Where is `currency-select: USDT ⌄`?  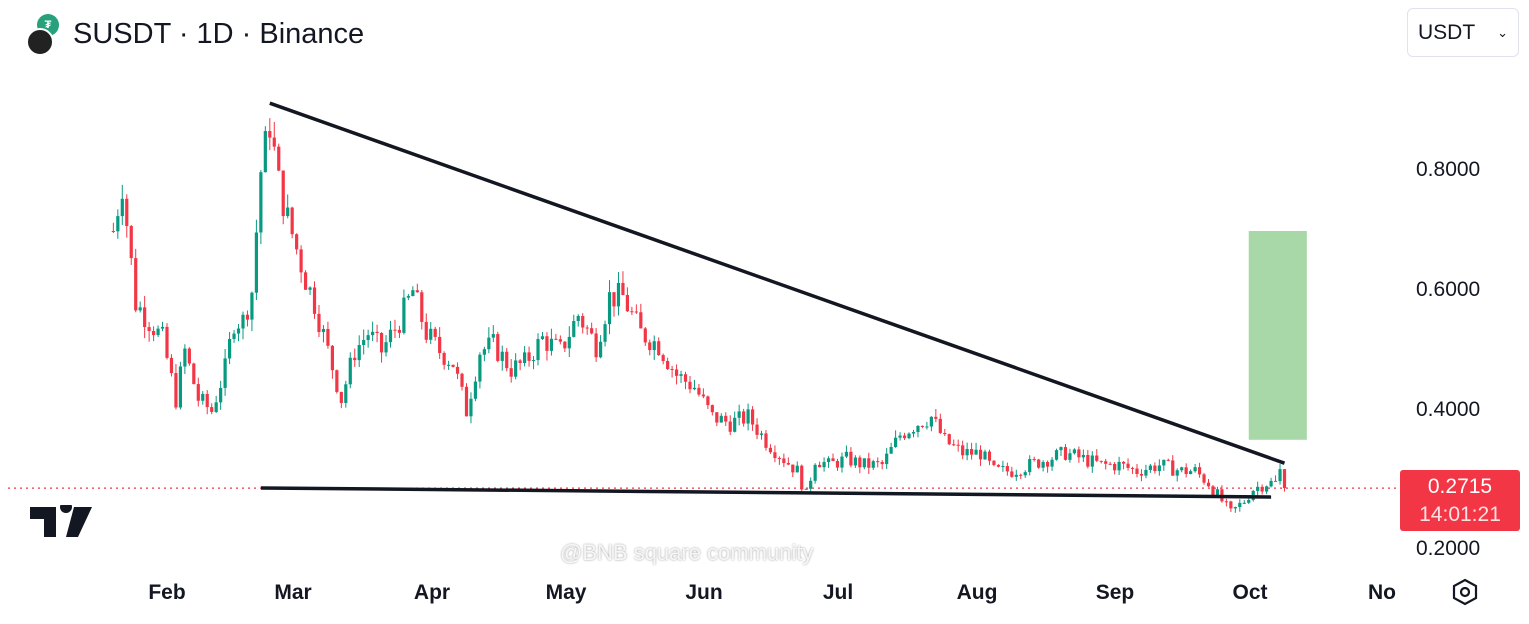 currency-select: USDT ⌄ is located at coordinates (1463, 32).